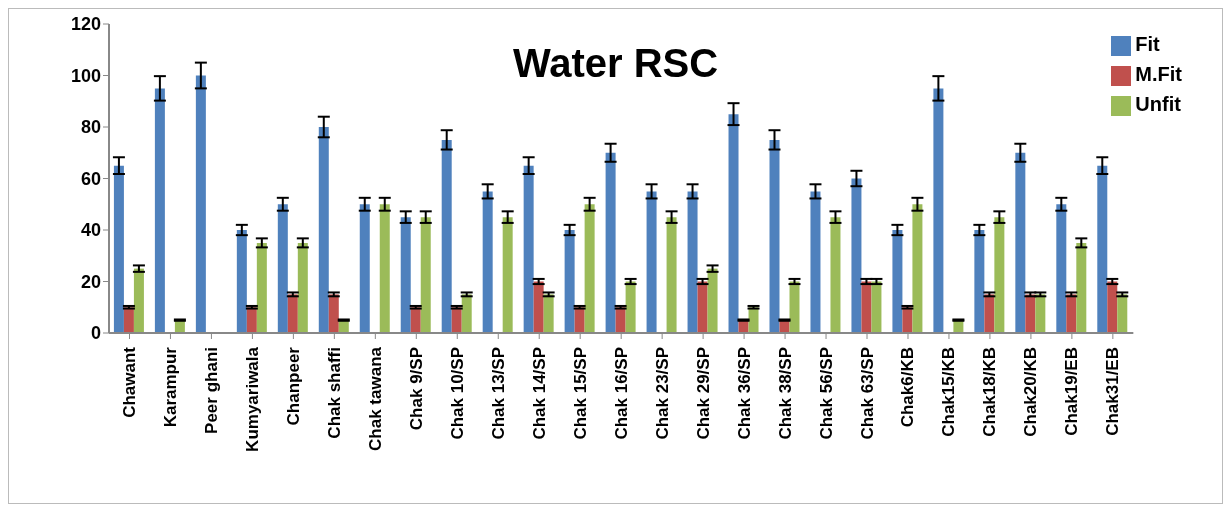 This screenshot has height=510, width=1229. What do you see at coordinates (85, 75) in the screenshot?
I see `y-tick-label: 100` at bounding box center [85, 75].